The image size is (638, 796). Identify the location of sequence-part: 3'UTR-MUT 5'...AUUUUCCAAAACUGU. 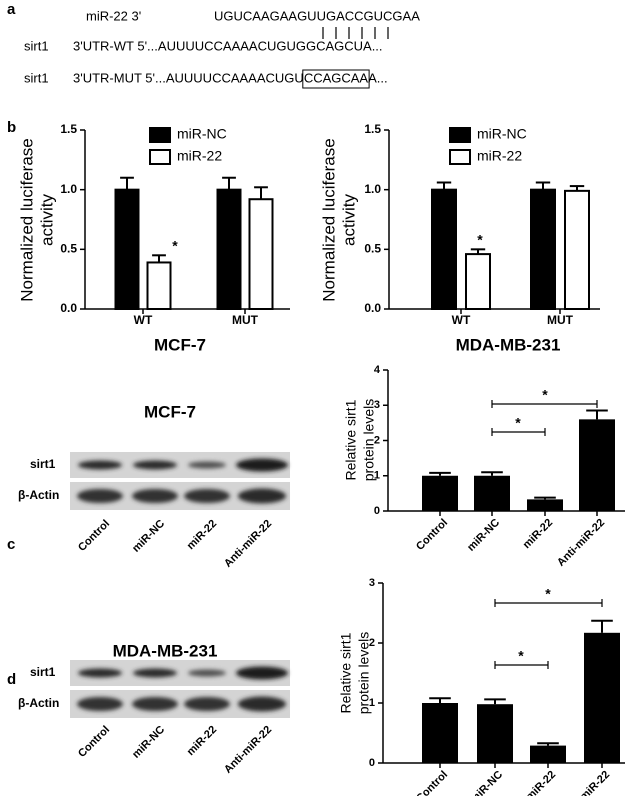
(188, 77).